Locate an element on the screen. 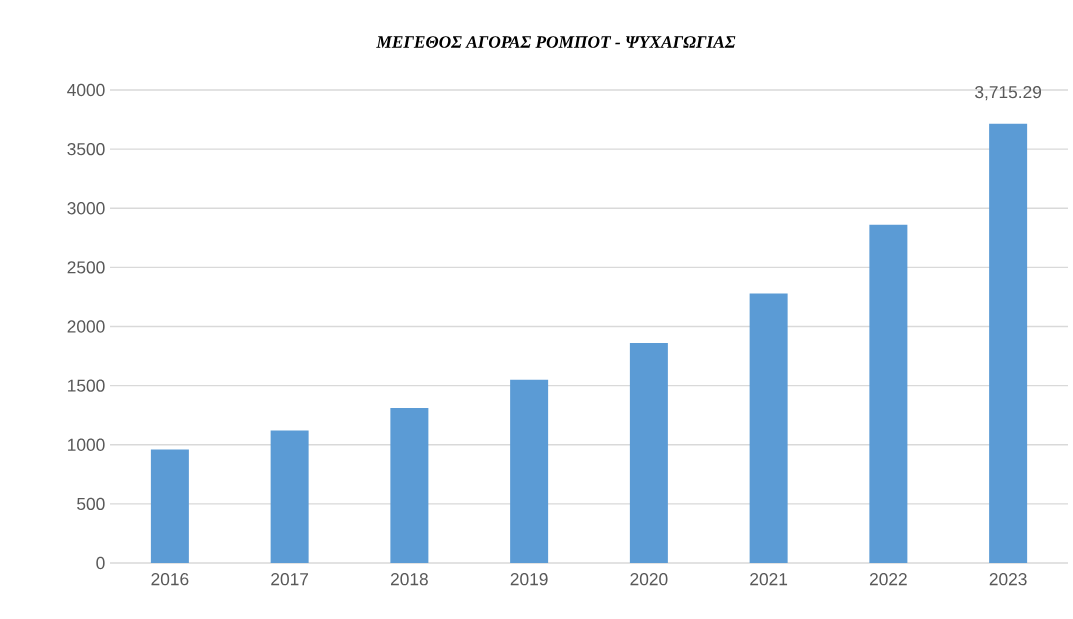 The width and height of the screenshot is (1073, 619). x-tick-label: 2020 is located at coordinates (649, 579).